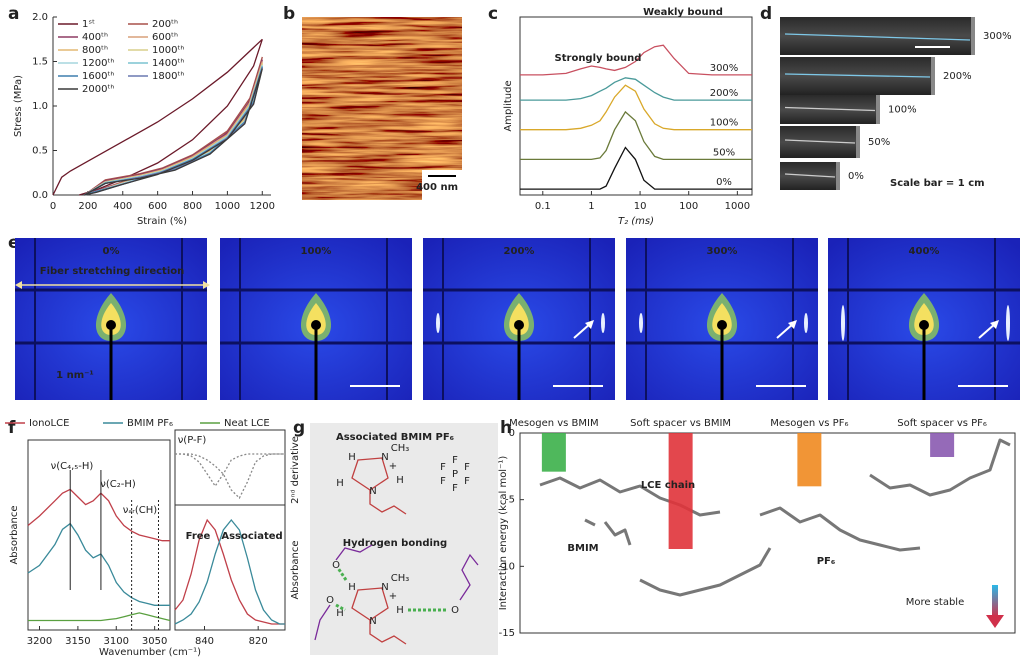  I want to click on y-tick-label: 1.5, so click(40, 62).